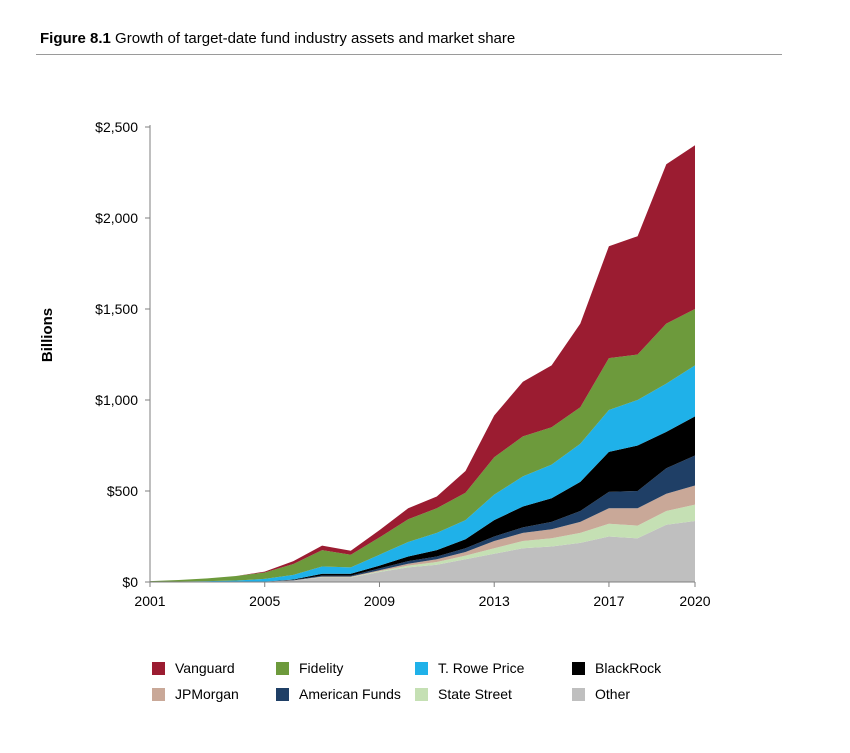 This screenshot has height=753, width=850. I want to click on legend-item-vanguard: Vanguard, so click(193, 668).